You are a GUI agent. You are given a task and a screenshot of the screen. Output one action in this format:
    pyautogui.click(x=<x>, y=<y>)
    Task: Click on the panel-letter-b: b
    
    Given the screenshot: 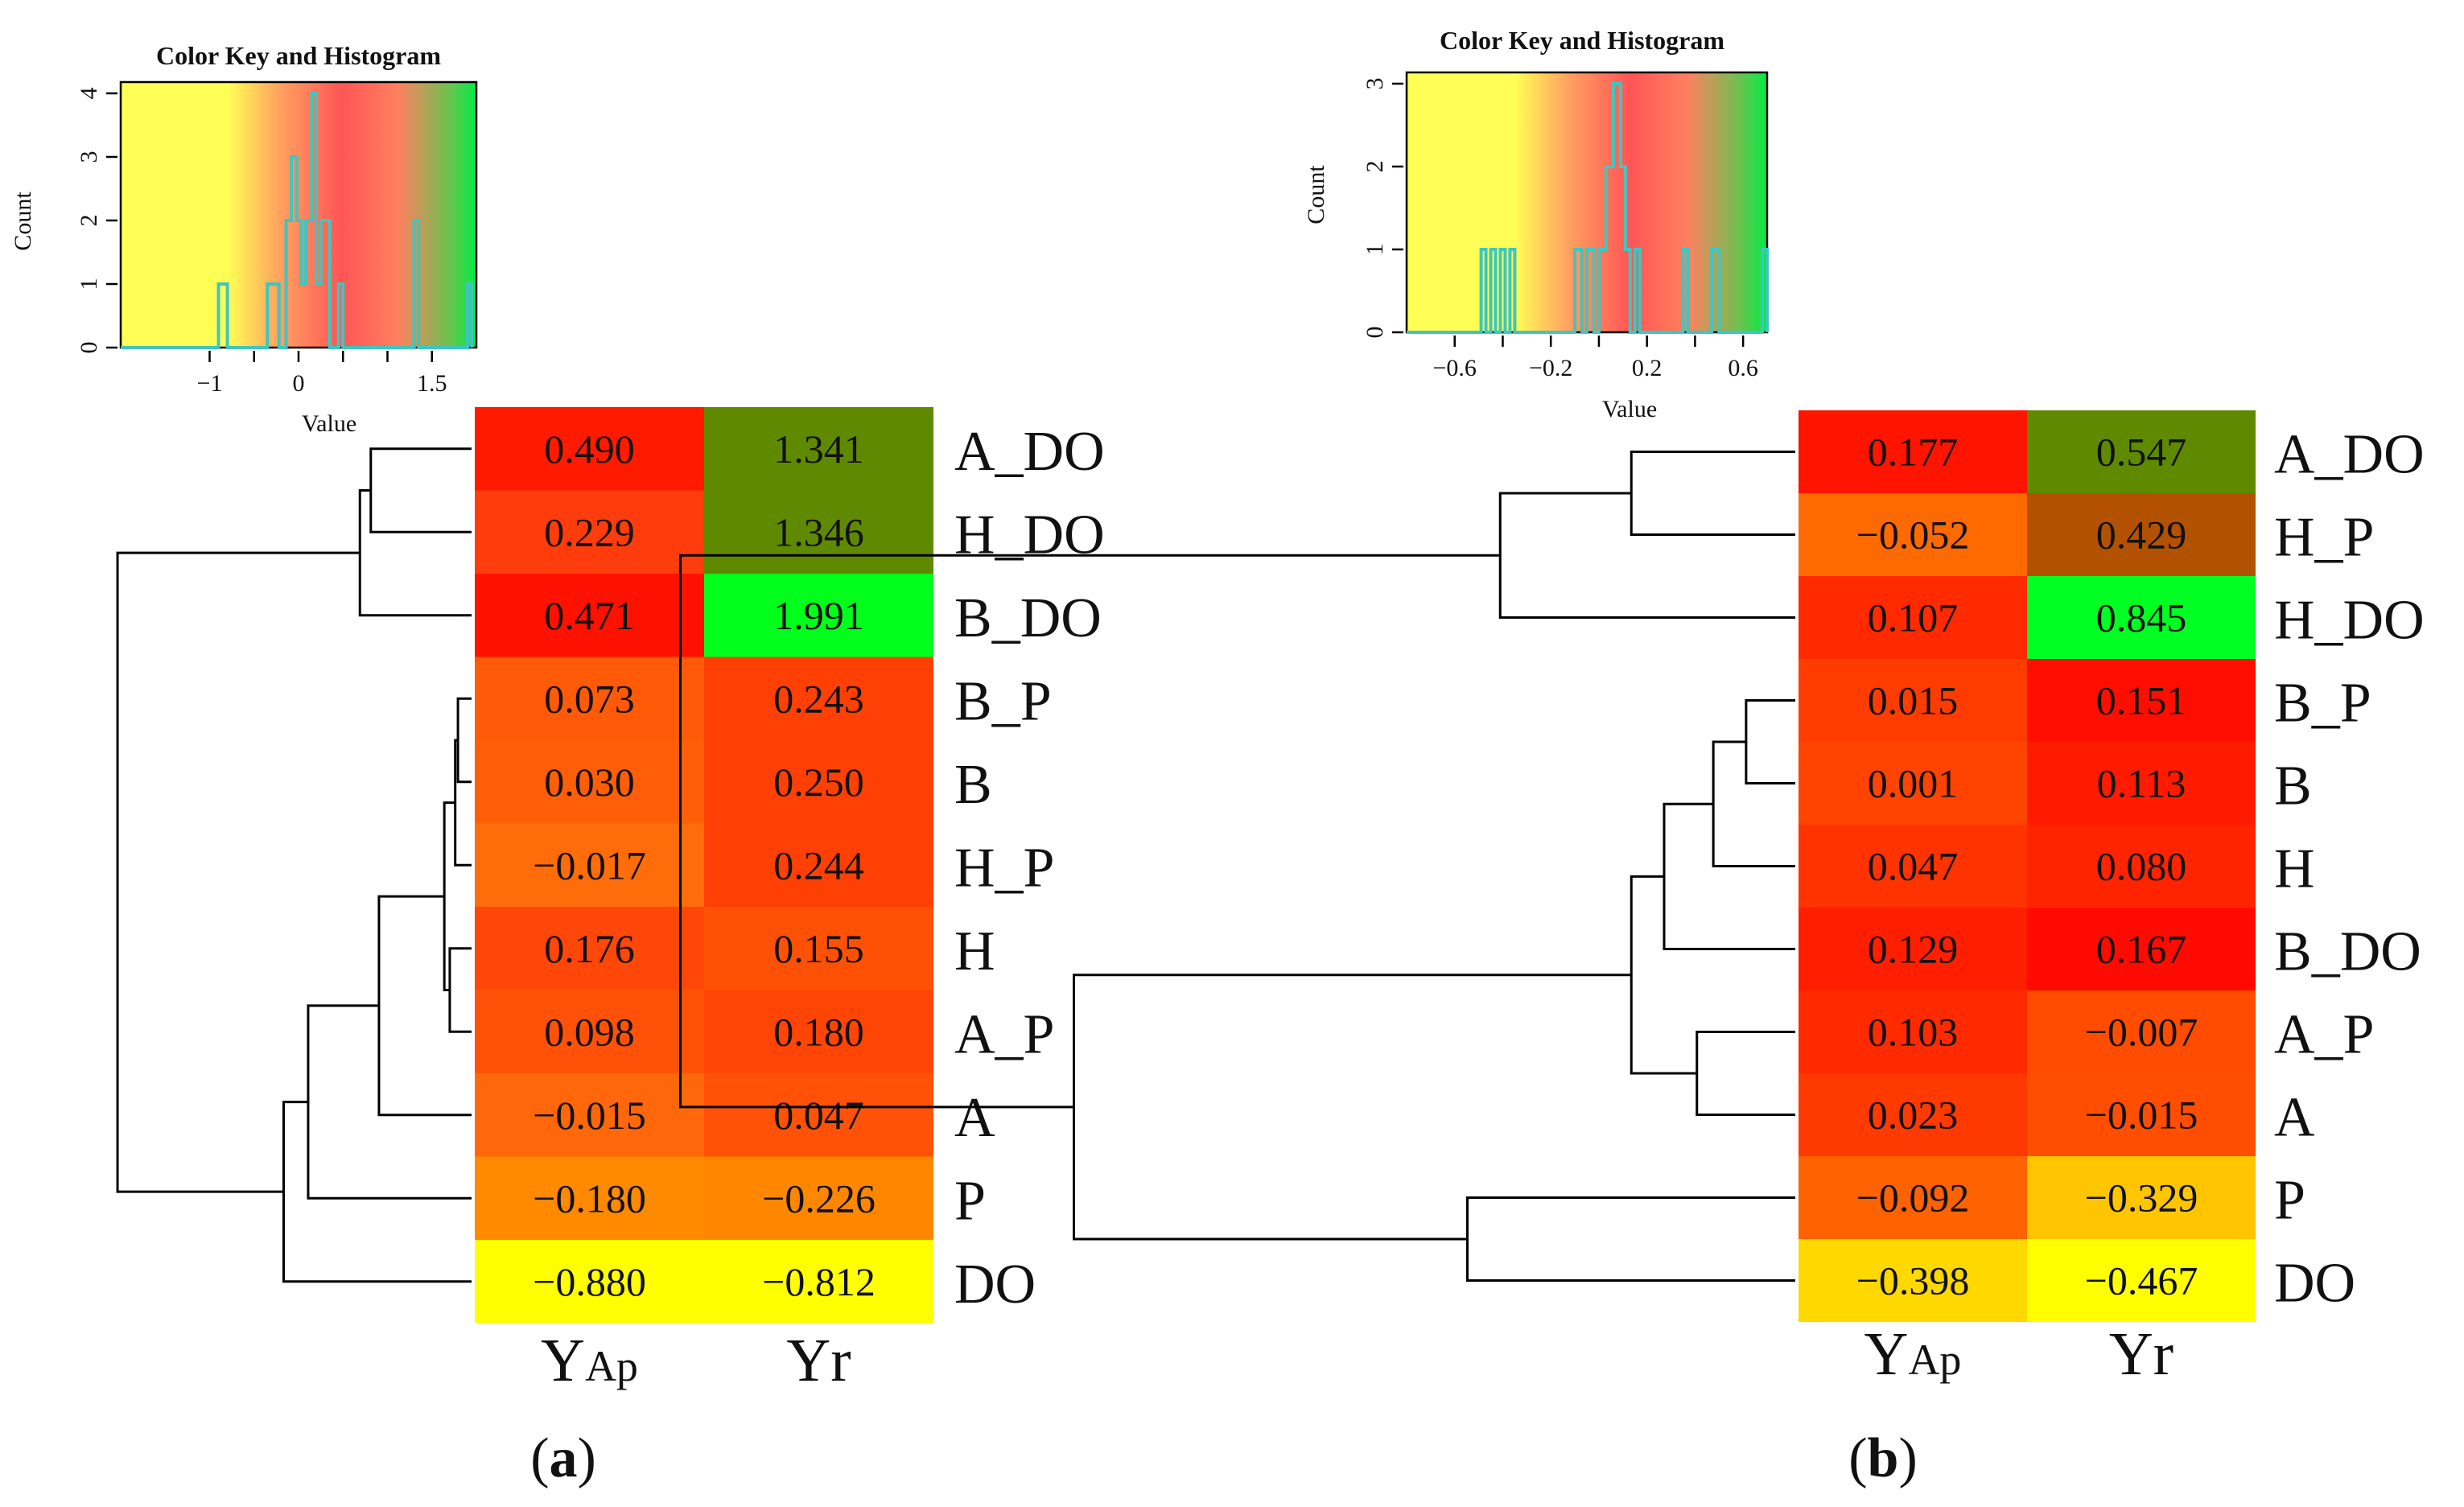 What is the action you would take?
    pyautogui.click(x=1883, y=1458)
    